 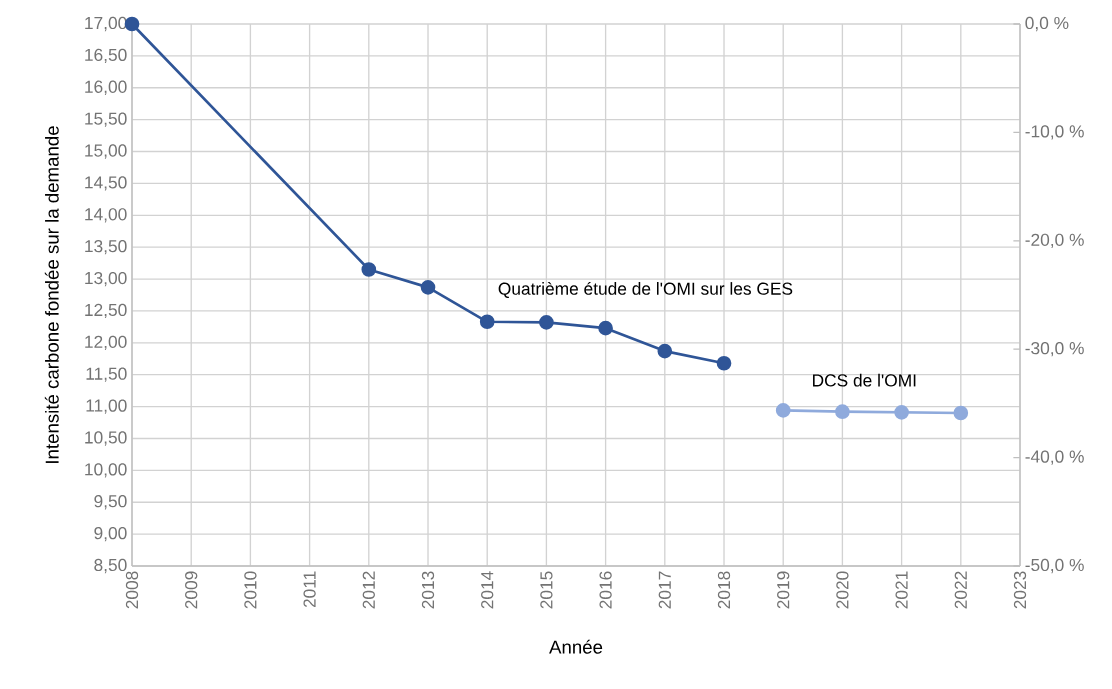 What do you see at coordinates (576, 646) in the screenshot?
I see `x-axis-title: Année` at bounding box center [576, 646].